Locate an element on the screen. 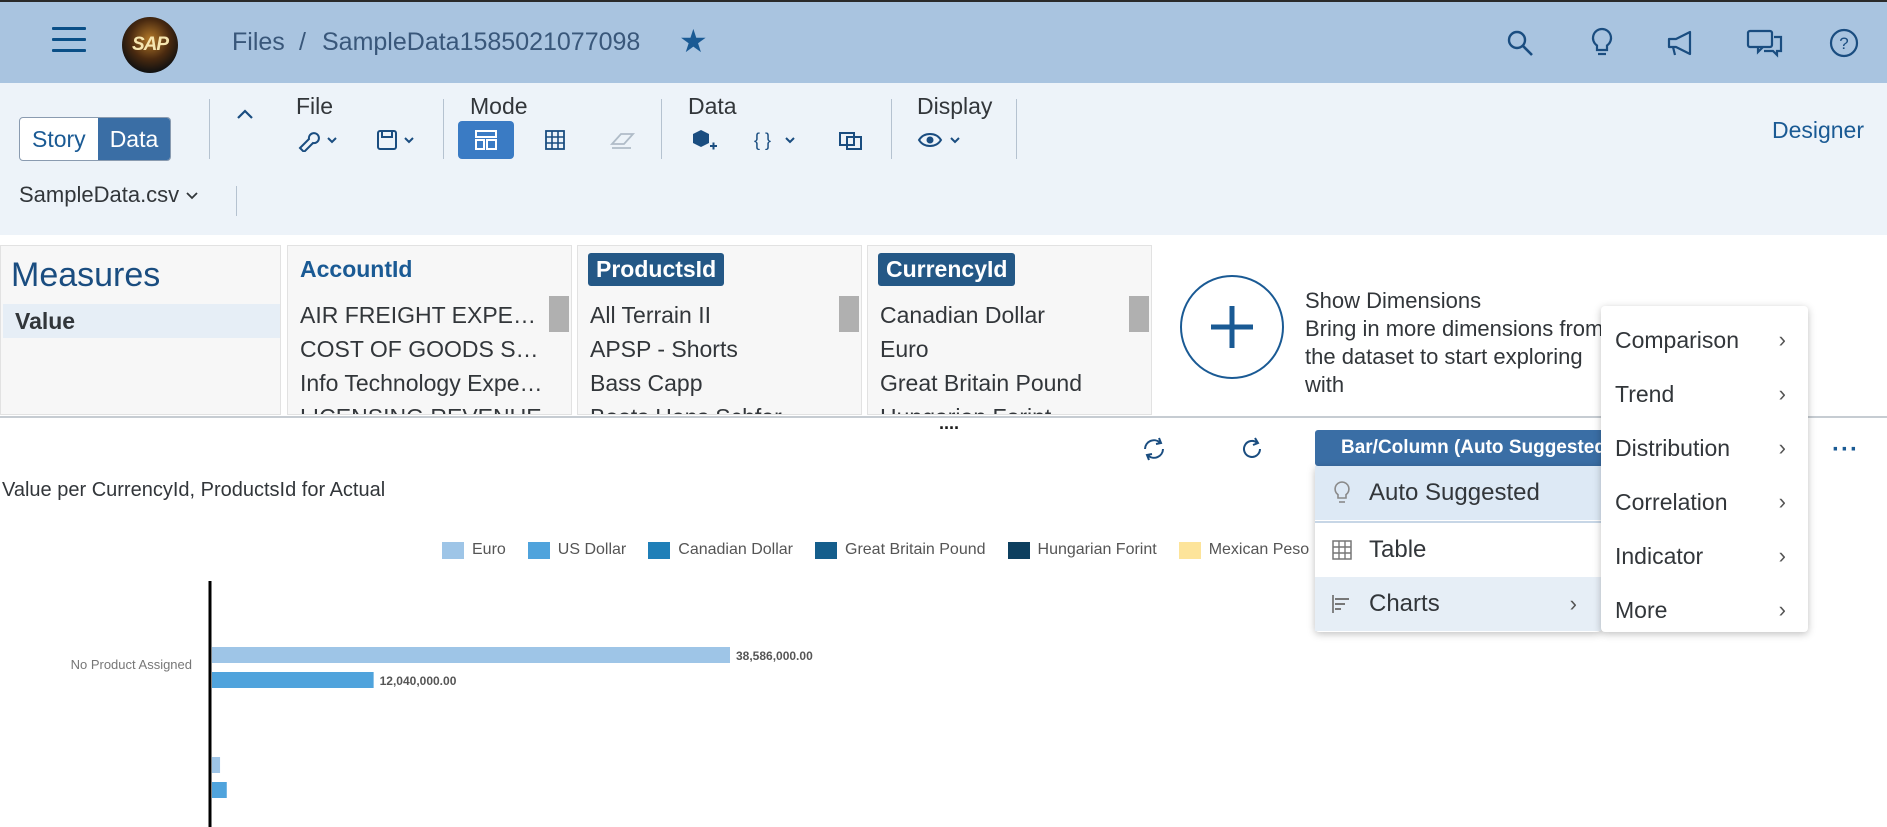  legend-label: US Dollar is located at coordinates (592, 549).